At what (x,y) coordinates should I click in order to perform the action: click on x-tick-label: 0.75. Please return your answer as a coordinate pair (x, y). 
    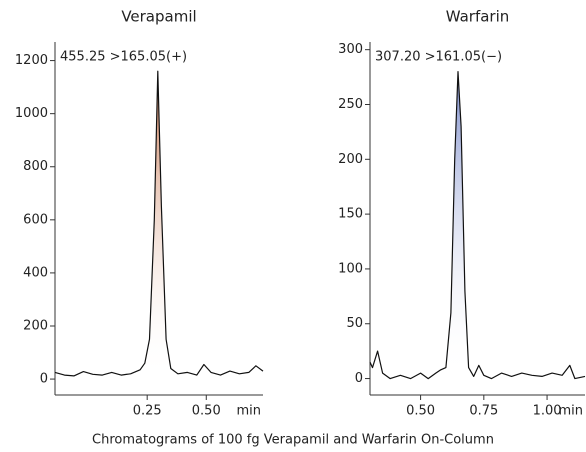
    Looking at the image, I should click on (483, 411).